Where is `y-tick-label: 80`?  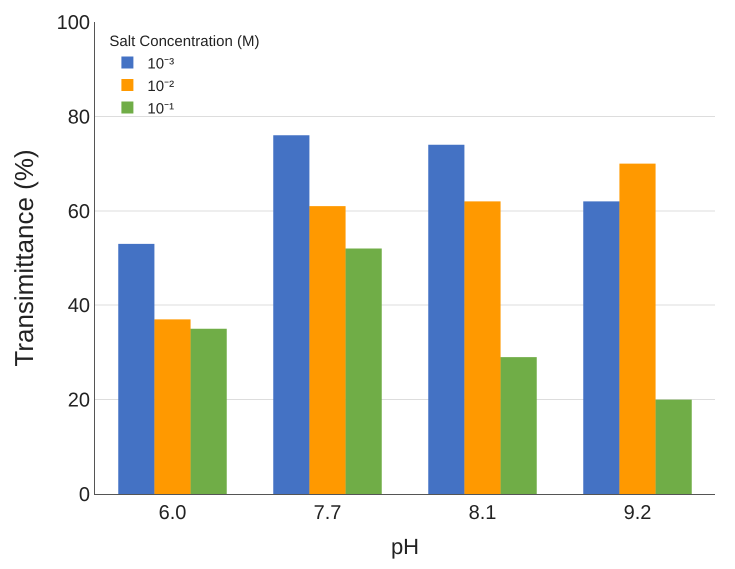
y-tick-label: 80 is located at coordinates (79, 117).